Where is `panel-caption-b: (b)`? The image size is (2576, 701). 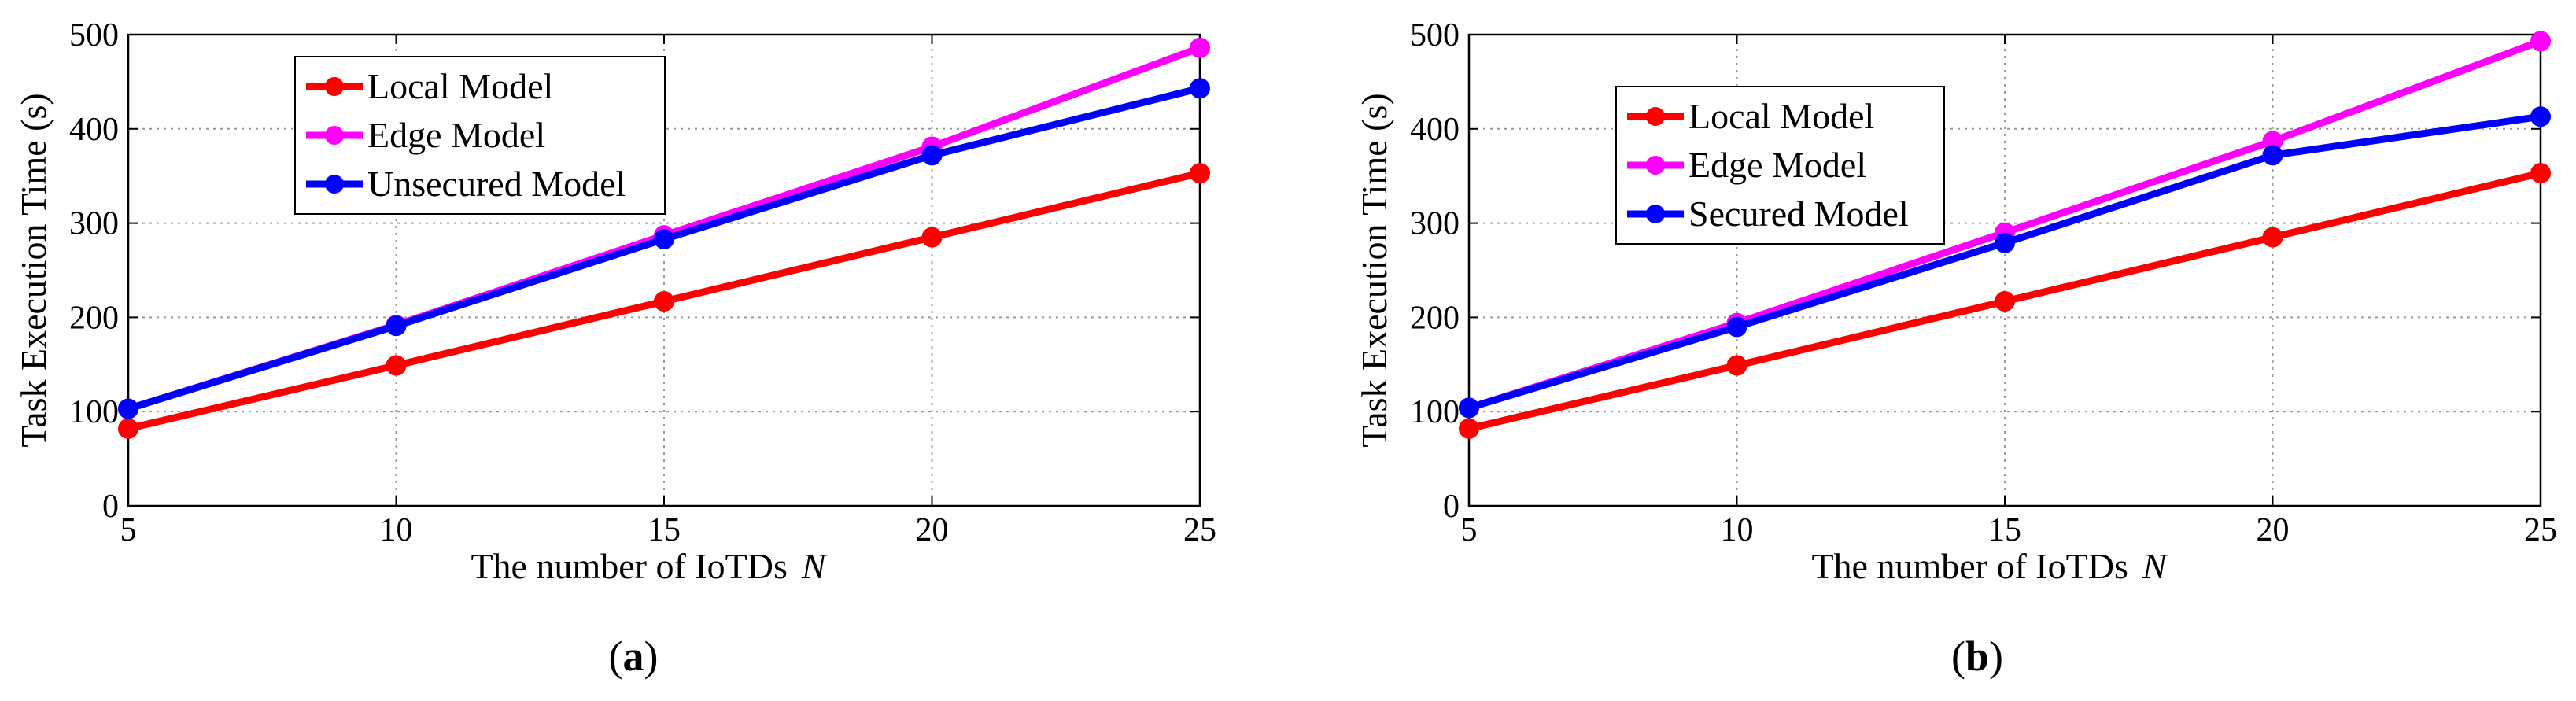
panel-caption-b: (b) is located at coordinates (1977, 656).